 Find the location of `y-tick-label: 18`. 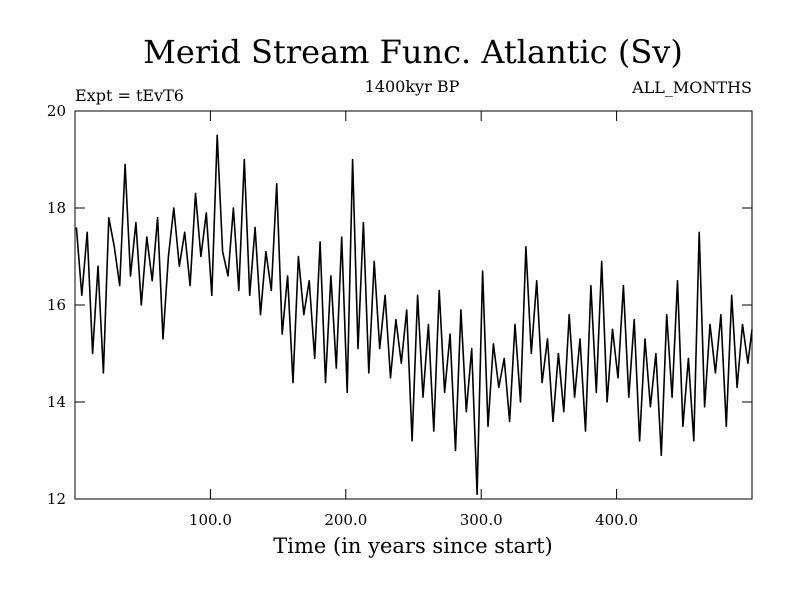

y-tick-label: 18 is located at coordinates (56, 208).